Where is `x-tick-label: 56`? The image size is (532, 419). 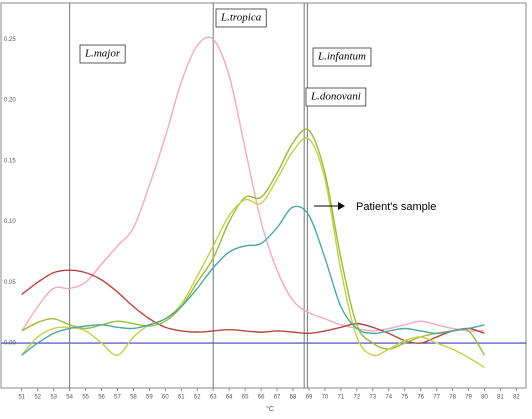 x-tick-label: 56 is located at coordinates (101, 398).